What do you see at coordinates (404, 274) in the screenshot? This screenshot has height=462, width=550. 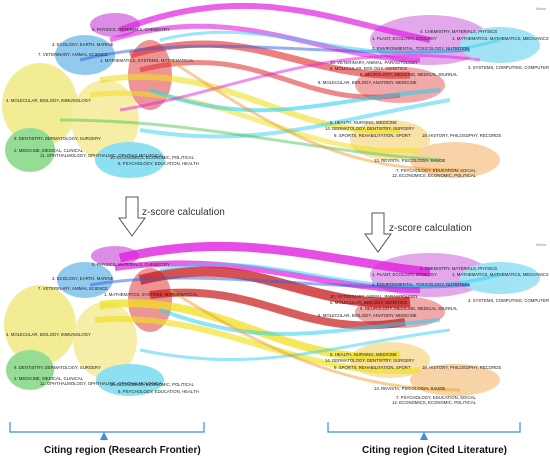 I see `bottom-right-label: 1. PLANT, ECOLOGY, ZOOLOGY` at bounding box center [404, 274].